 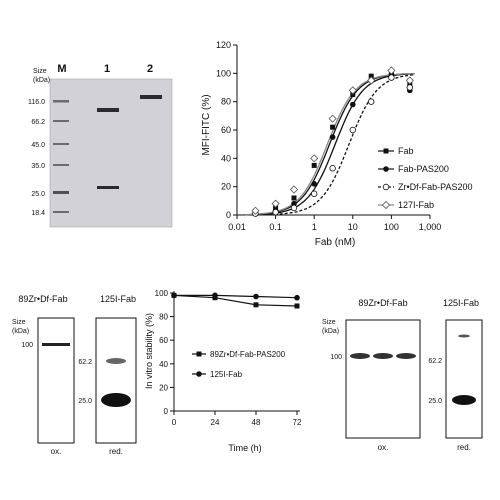 What do you see at coordinates (256, 422) in the screenshot?
I see `x-tick-label: 48` at bounding box center [256, 422].